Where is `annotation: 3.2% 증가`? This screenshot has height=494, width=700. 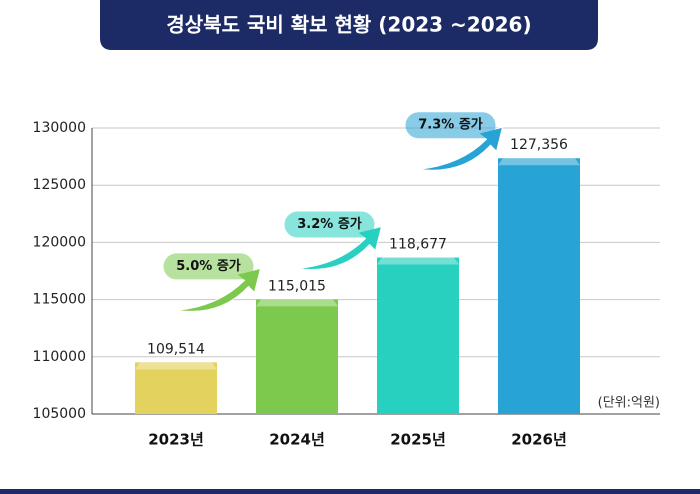
annotation: 3.2% 증가 is located at coordinates (329, 224).